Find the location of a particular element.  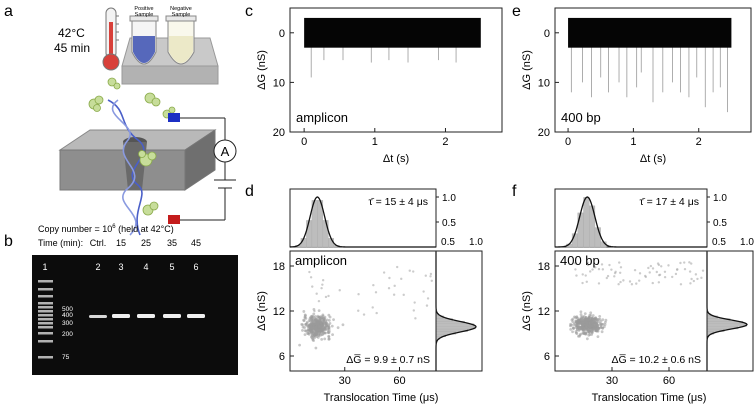

negative-sample-tube: Negative Sample is located at coordinates (181, 35).